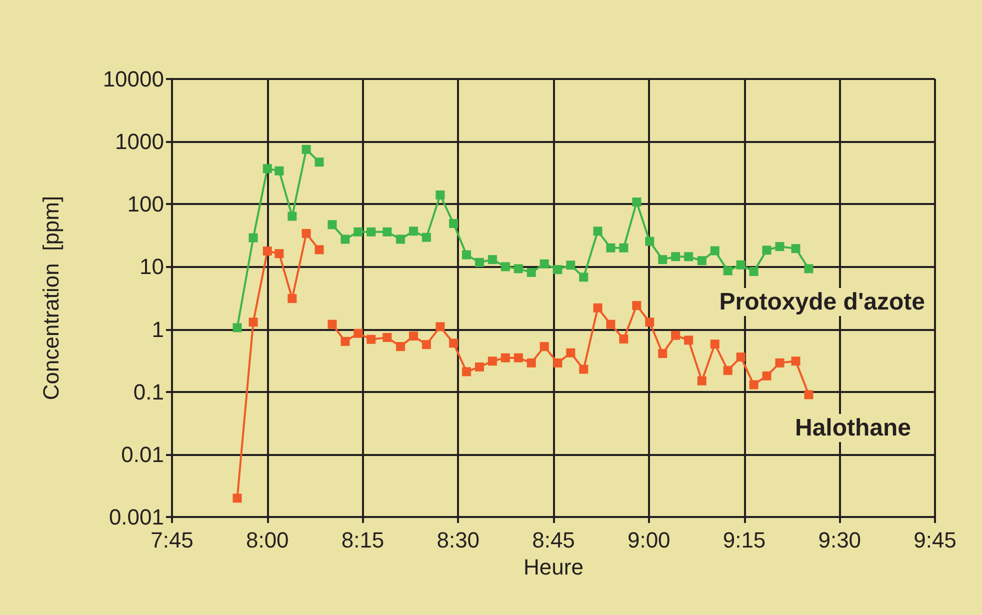  Describe the element at coordinates (139, 141) in the screenshot. I see `y-tick-label: 1000` at that location.